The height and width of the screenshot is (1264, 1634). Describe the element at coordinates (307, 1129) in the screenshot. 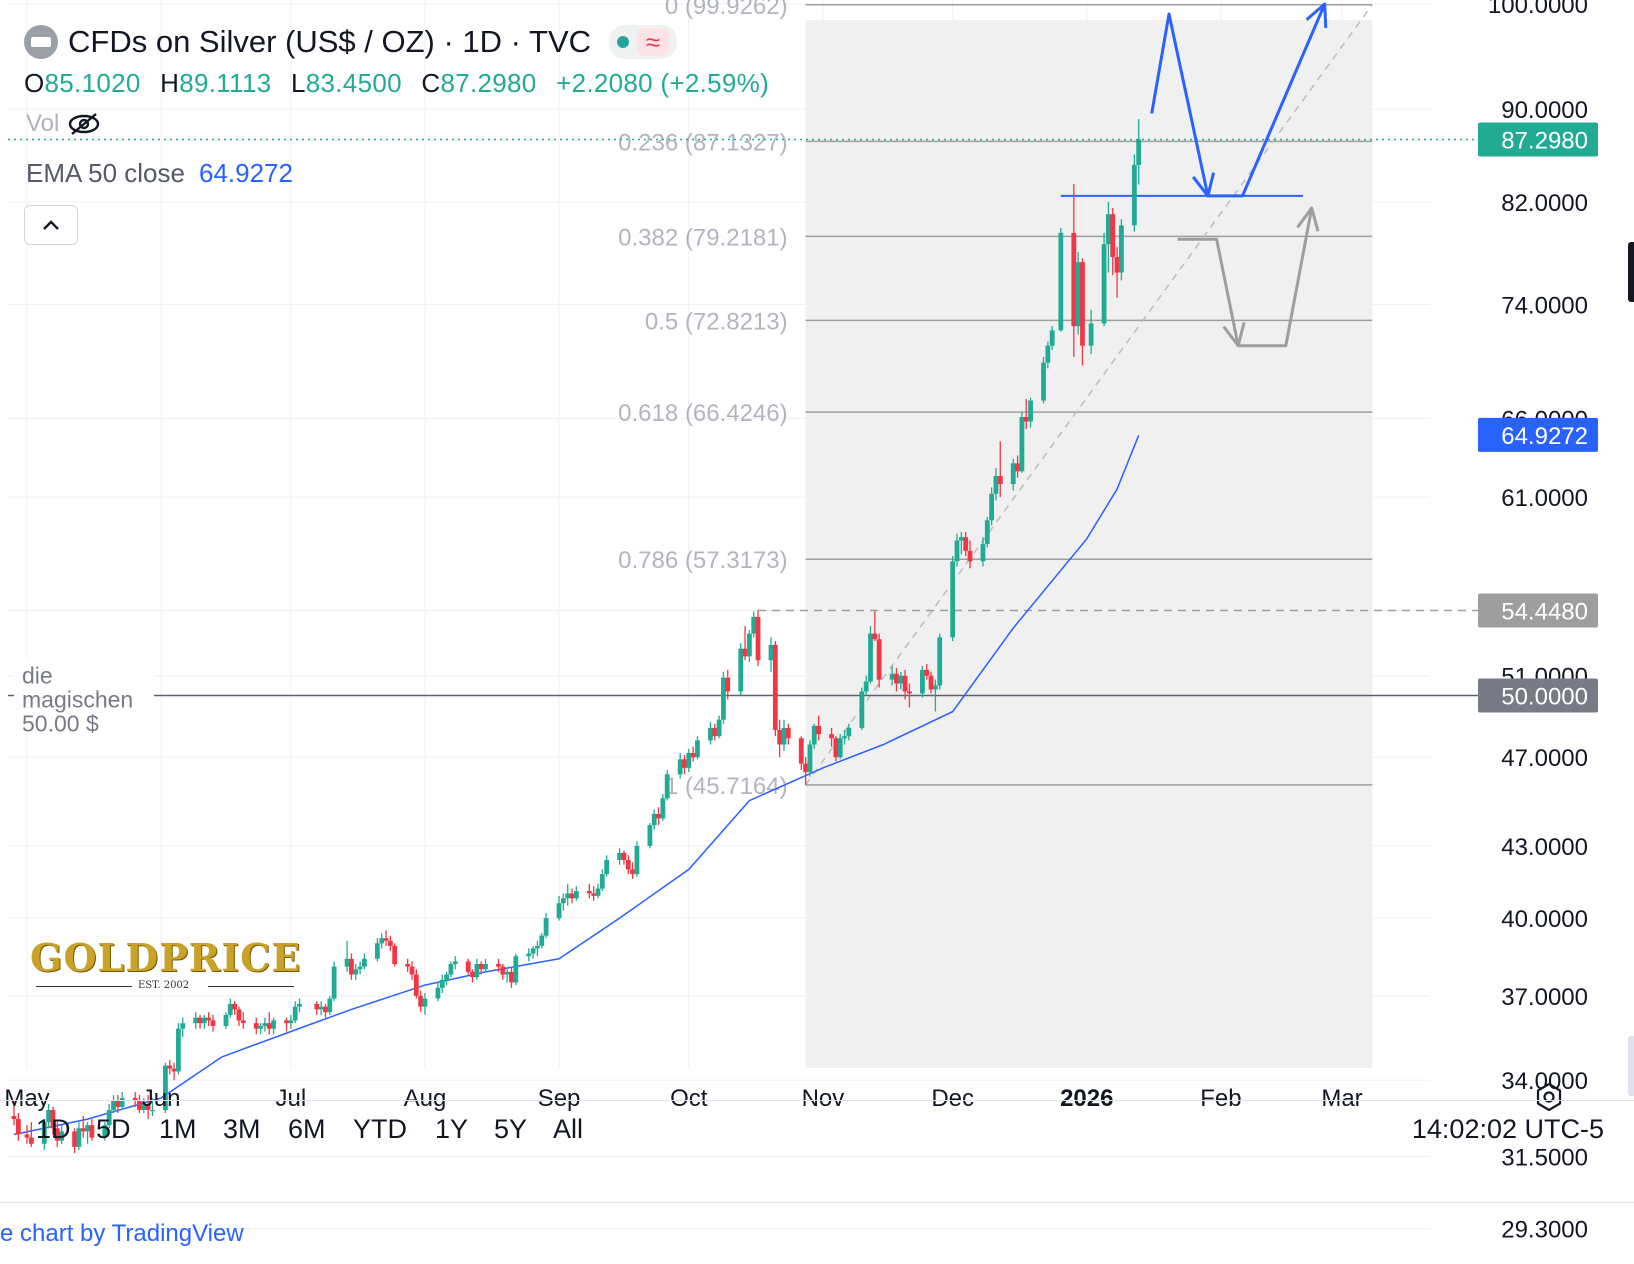

I see `range-button-6m: 6M` at that location.